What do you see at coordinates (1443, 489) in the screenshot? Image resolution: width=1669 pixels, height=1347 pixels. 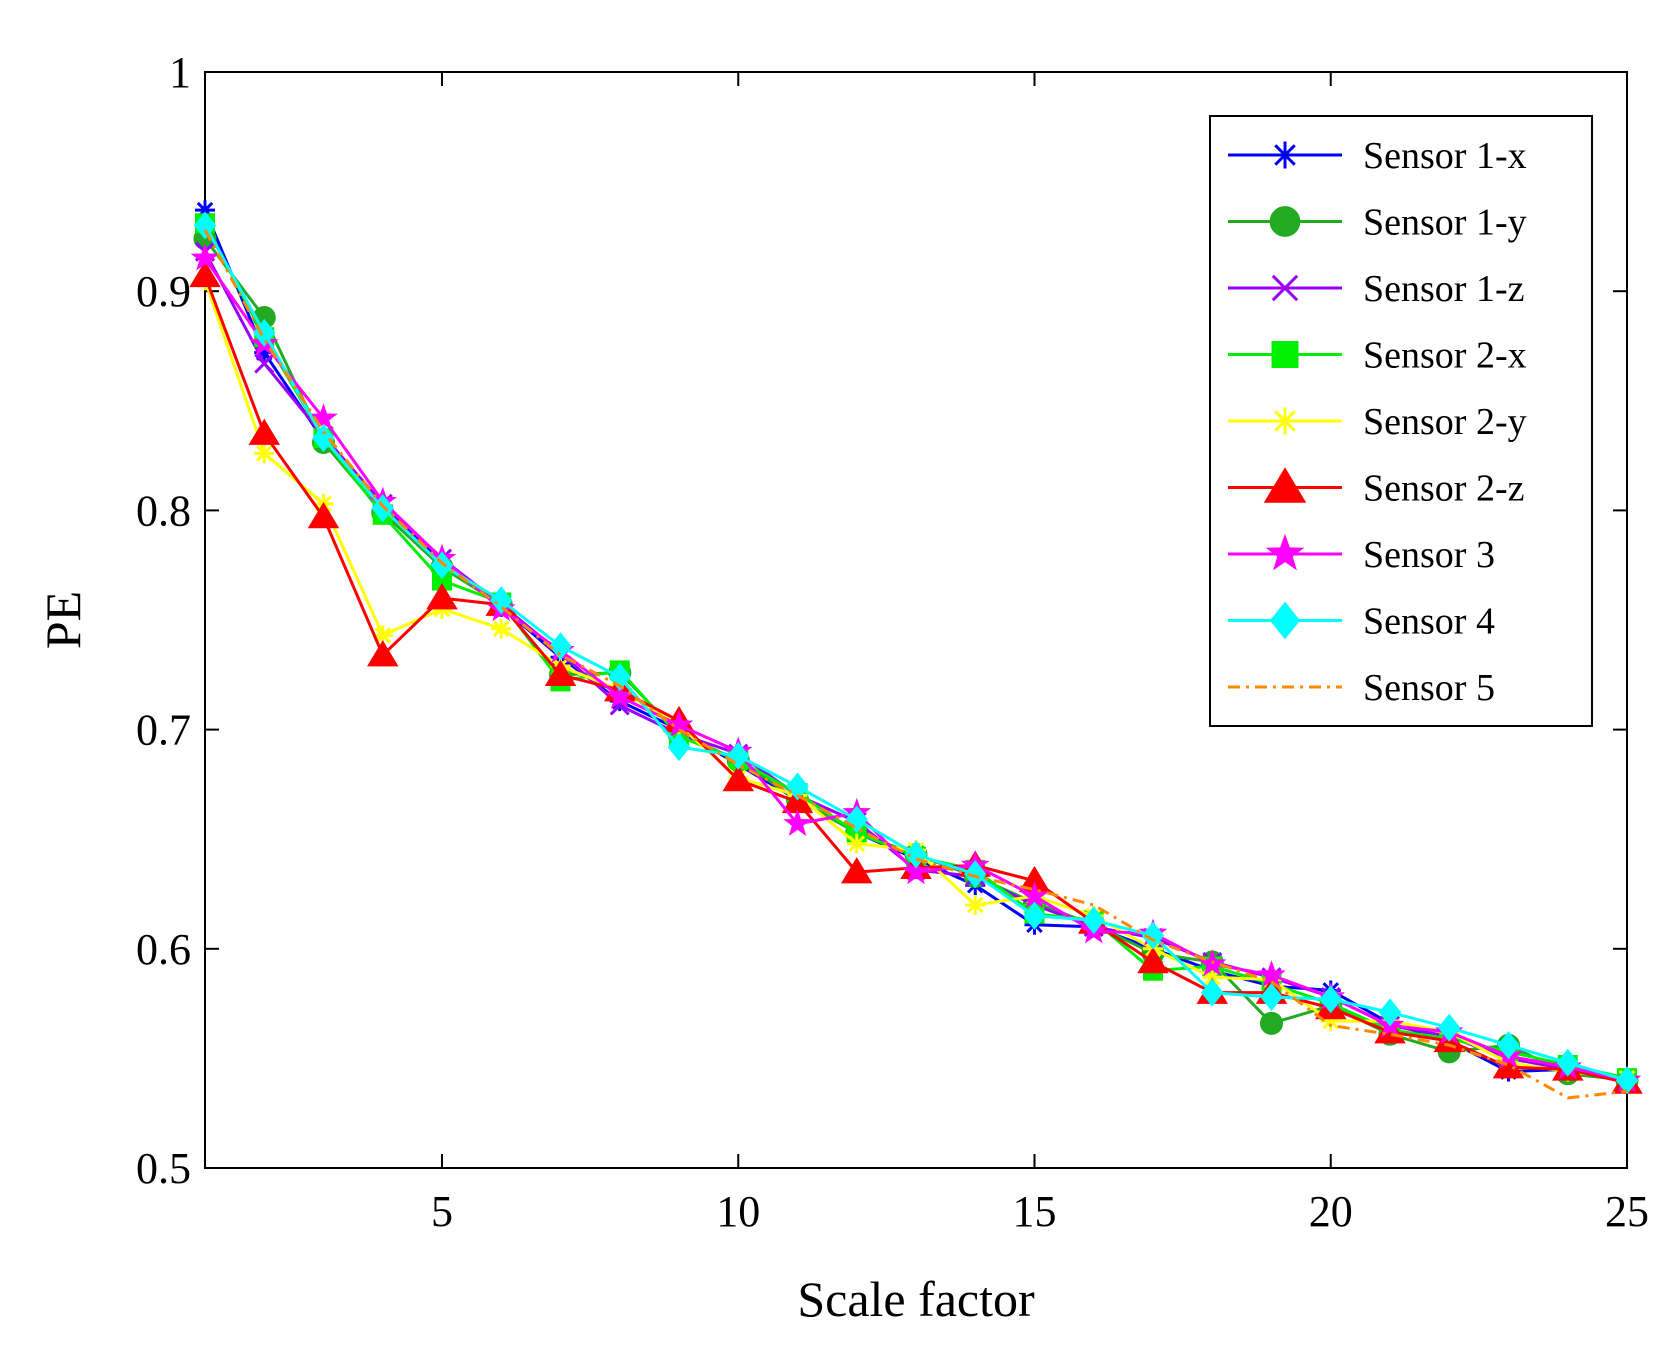 I see `legend-label: Sensor 2-z` at bounding box center [1443, 489].